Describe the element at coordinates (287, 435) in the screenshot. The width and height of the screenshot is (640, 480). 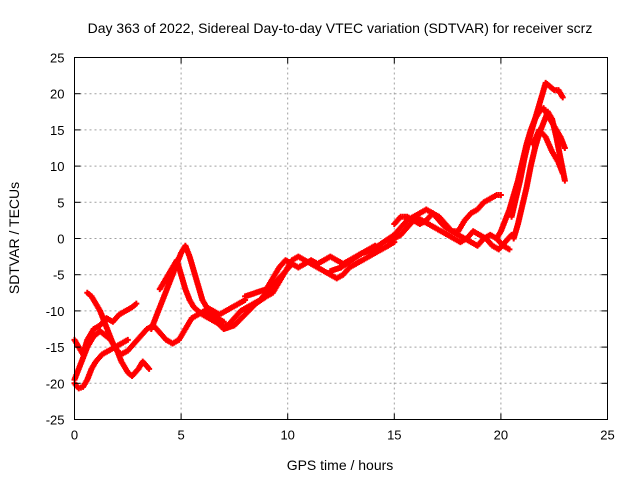
I see `x-tick-label: 10` at that location.